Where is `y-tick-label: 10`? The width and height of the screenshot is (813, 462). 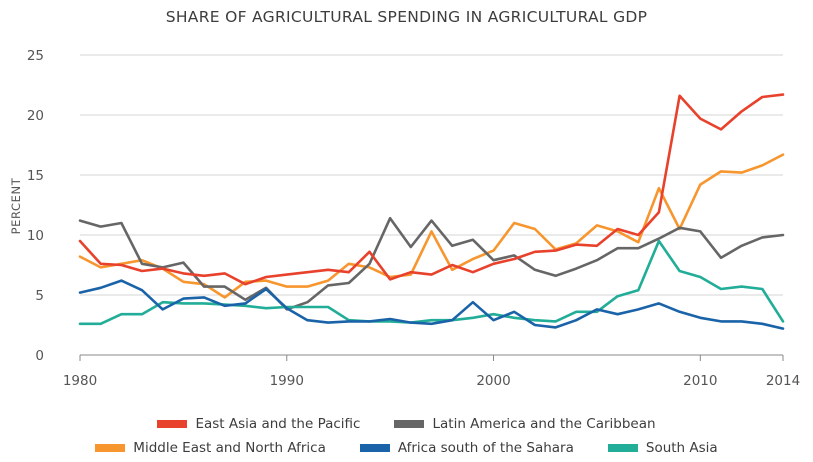 y-tick-label: 10 is located at coordinates (35, 236).